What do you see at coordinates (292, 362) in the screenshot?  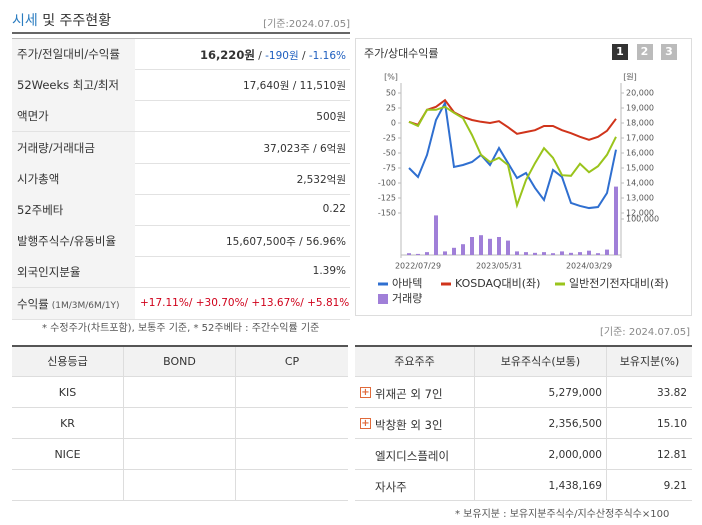 I see `header-cell: CP` at bounding box center [292, 362].